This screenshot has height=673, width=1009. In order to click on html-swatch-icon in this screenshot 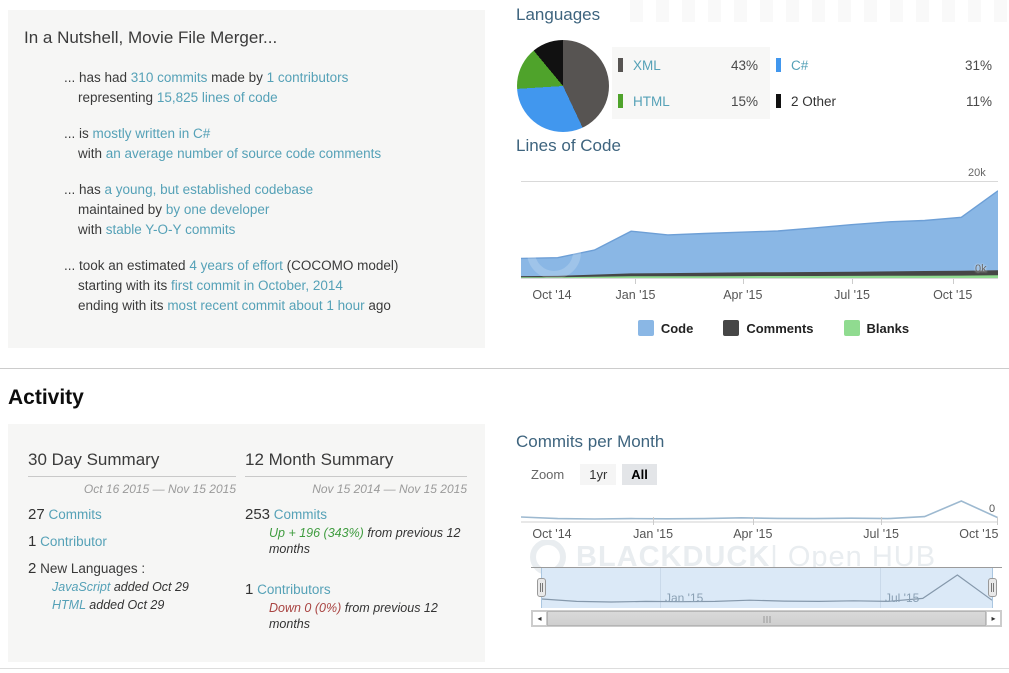, I will do `click(620, 101)`.